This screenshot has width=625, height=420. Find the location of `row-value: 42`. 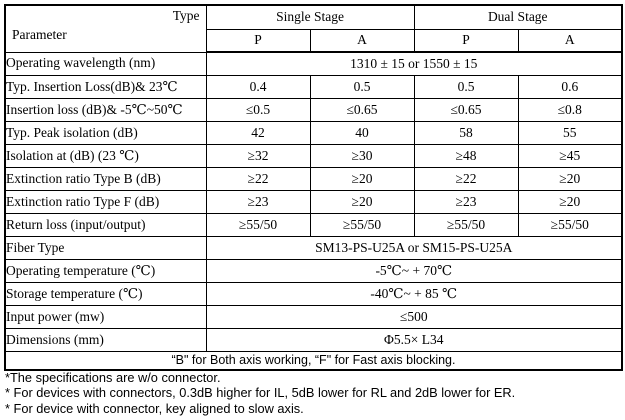

row-value: 42 is located at coordinates (258, 133).